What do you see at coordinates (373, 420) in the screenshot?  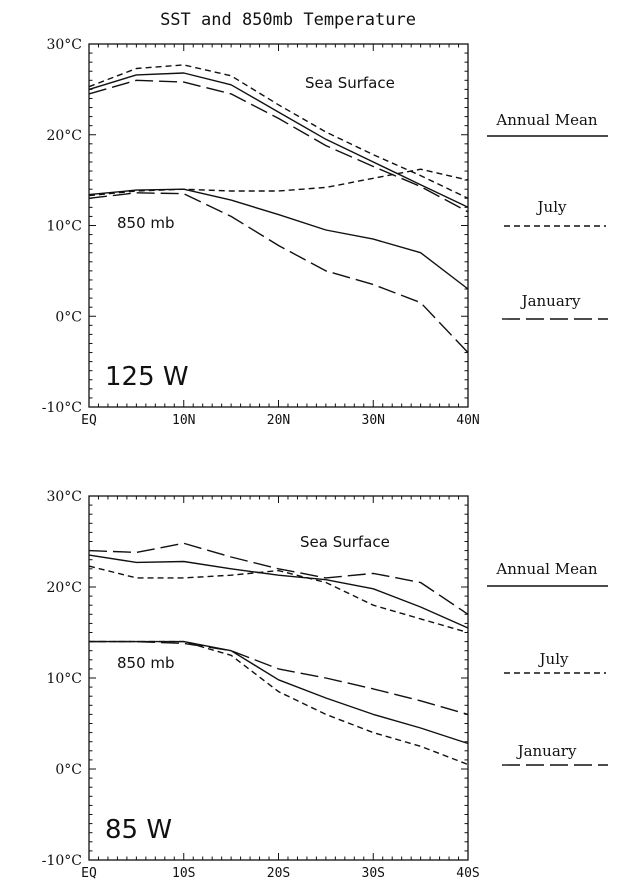 I see `x-tick-label: 30N` at bounding box center [373, 420].